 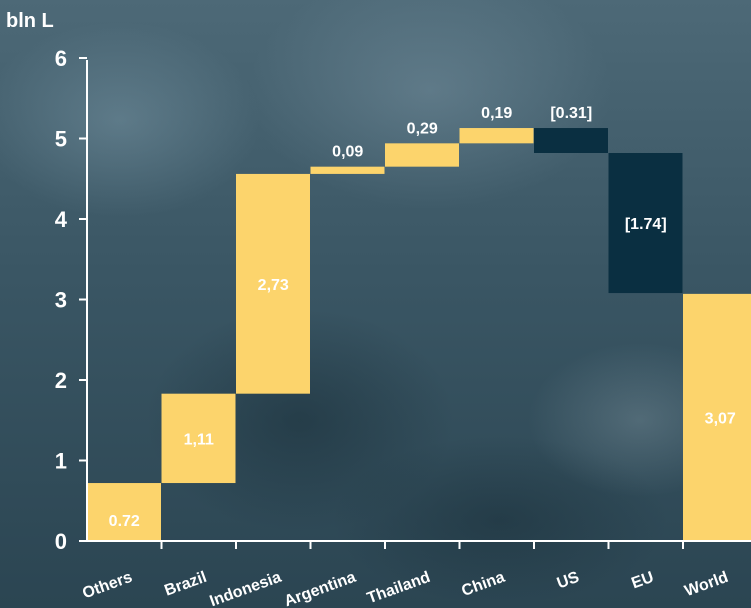 I want to click on x-tick-label-others: Others, so click(x=107, y=586).